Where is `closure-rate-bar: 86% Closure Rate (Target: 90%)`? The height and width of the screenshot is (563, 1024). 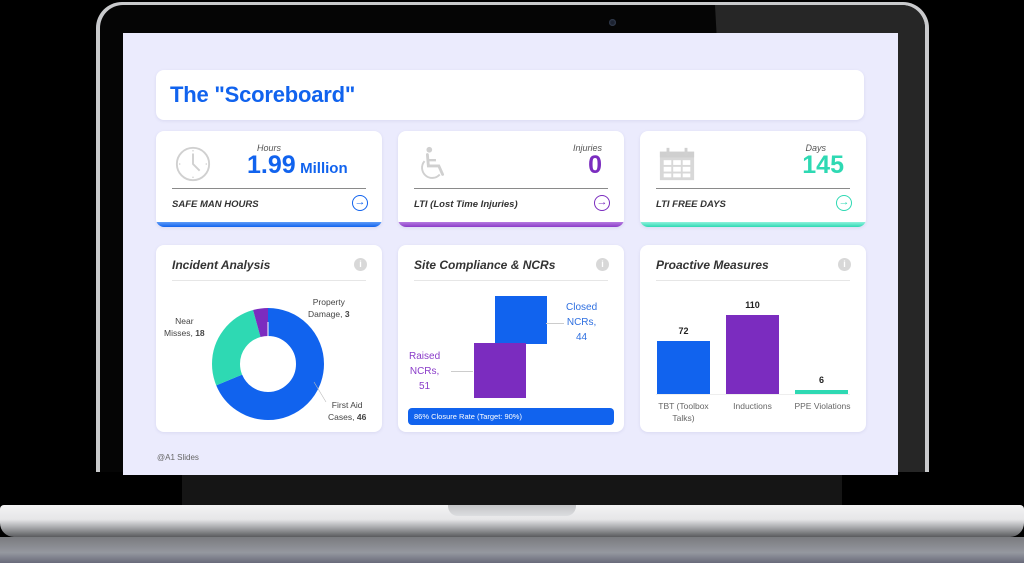 closure-rate-bar: 86% Closure Rate (Target: 90%) is located at coordinates (511, 416).